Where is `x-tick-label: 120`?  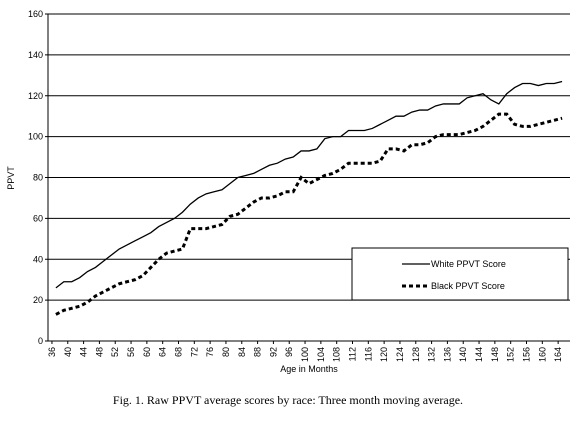
x-tick-label: 120 is located at coordinates (384, 354).